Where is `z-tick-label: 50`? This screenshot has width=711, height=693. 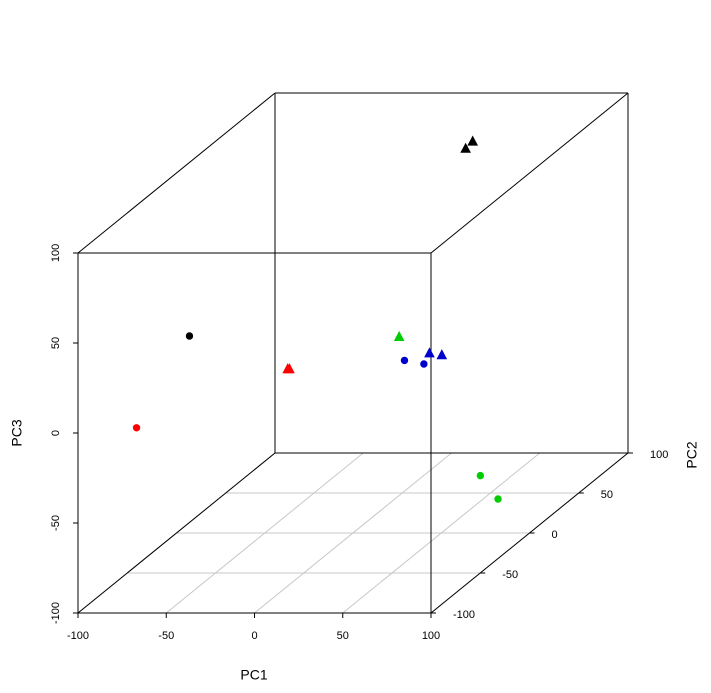 z-tick-label: 50 is located at coordinates (56, 343).